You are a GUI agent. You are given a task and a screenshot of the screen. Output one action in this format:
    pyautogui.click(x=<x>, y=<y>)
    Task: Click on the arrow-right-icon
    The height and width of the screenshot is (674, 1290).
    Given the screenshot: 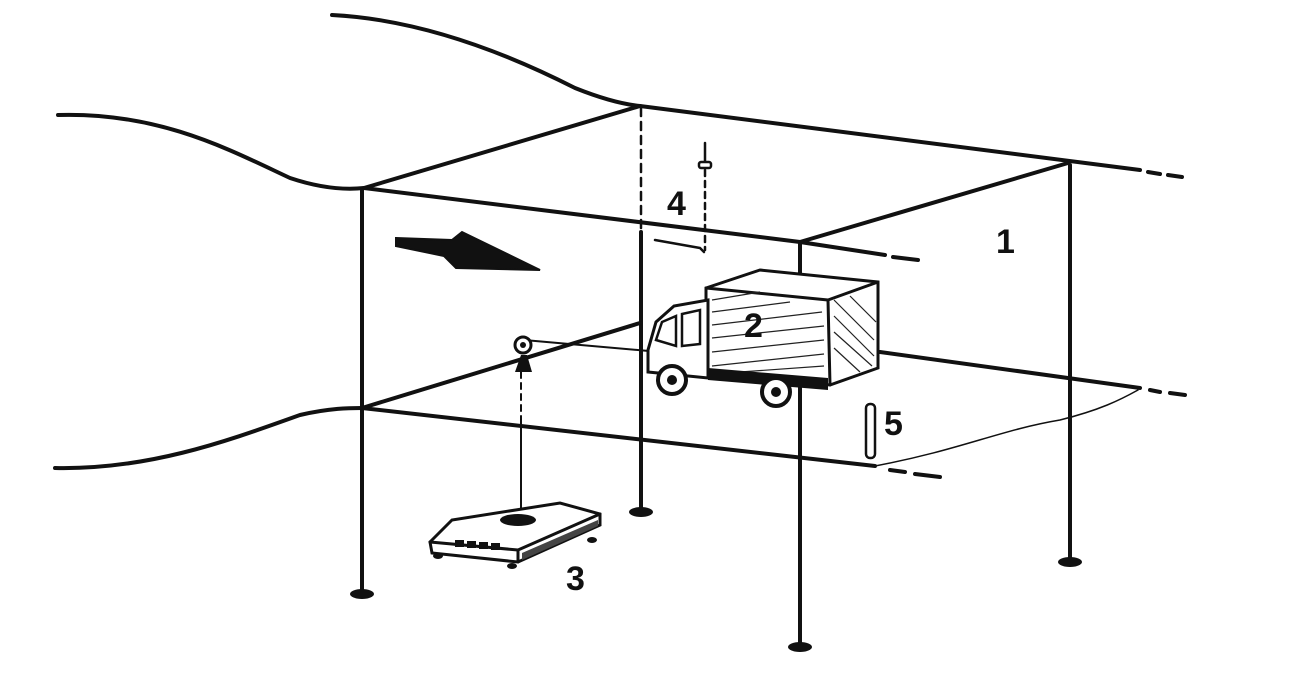 What is the action you would take?
    pyautogui.click(x=468, y=250)
    